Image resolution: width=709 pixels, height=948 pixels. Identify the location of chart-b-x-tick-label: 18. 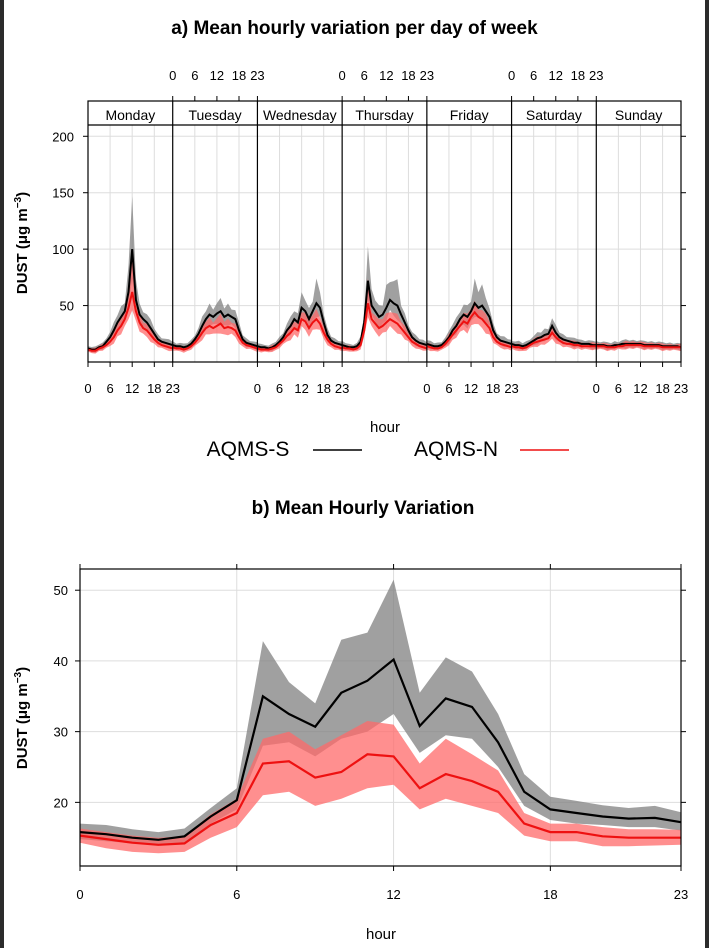
(550, 894).